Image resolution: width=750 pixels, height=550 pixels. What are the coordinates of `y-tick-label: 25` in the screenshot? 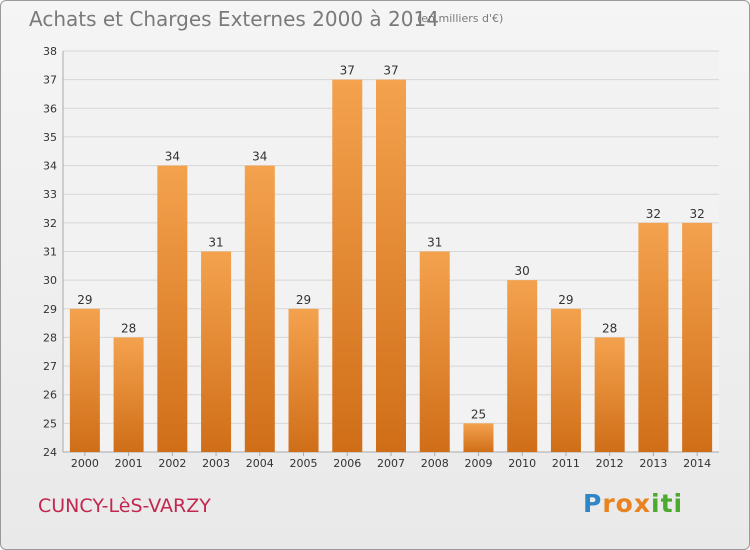 It's located at (50, 423).